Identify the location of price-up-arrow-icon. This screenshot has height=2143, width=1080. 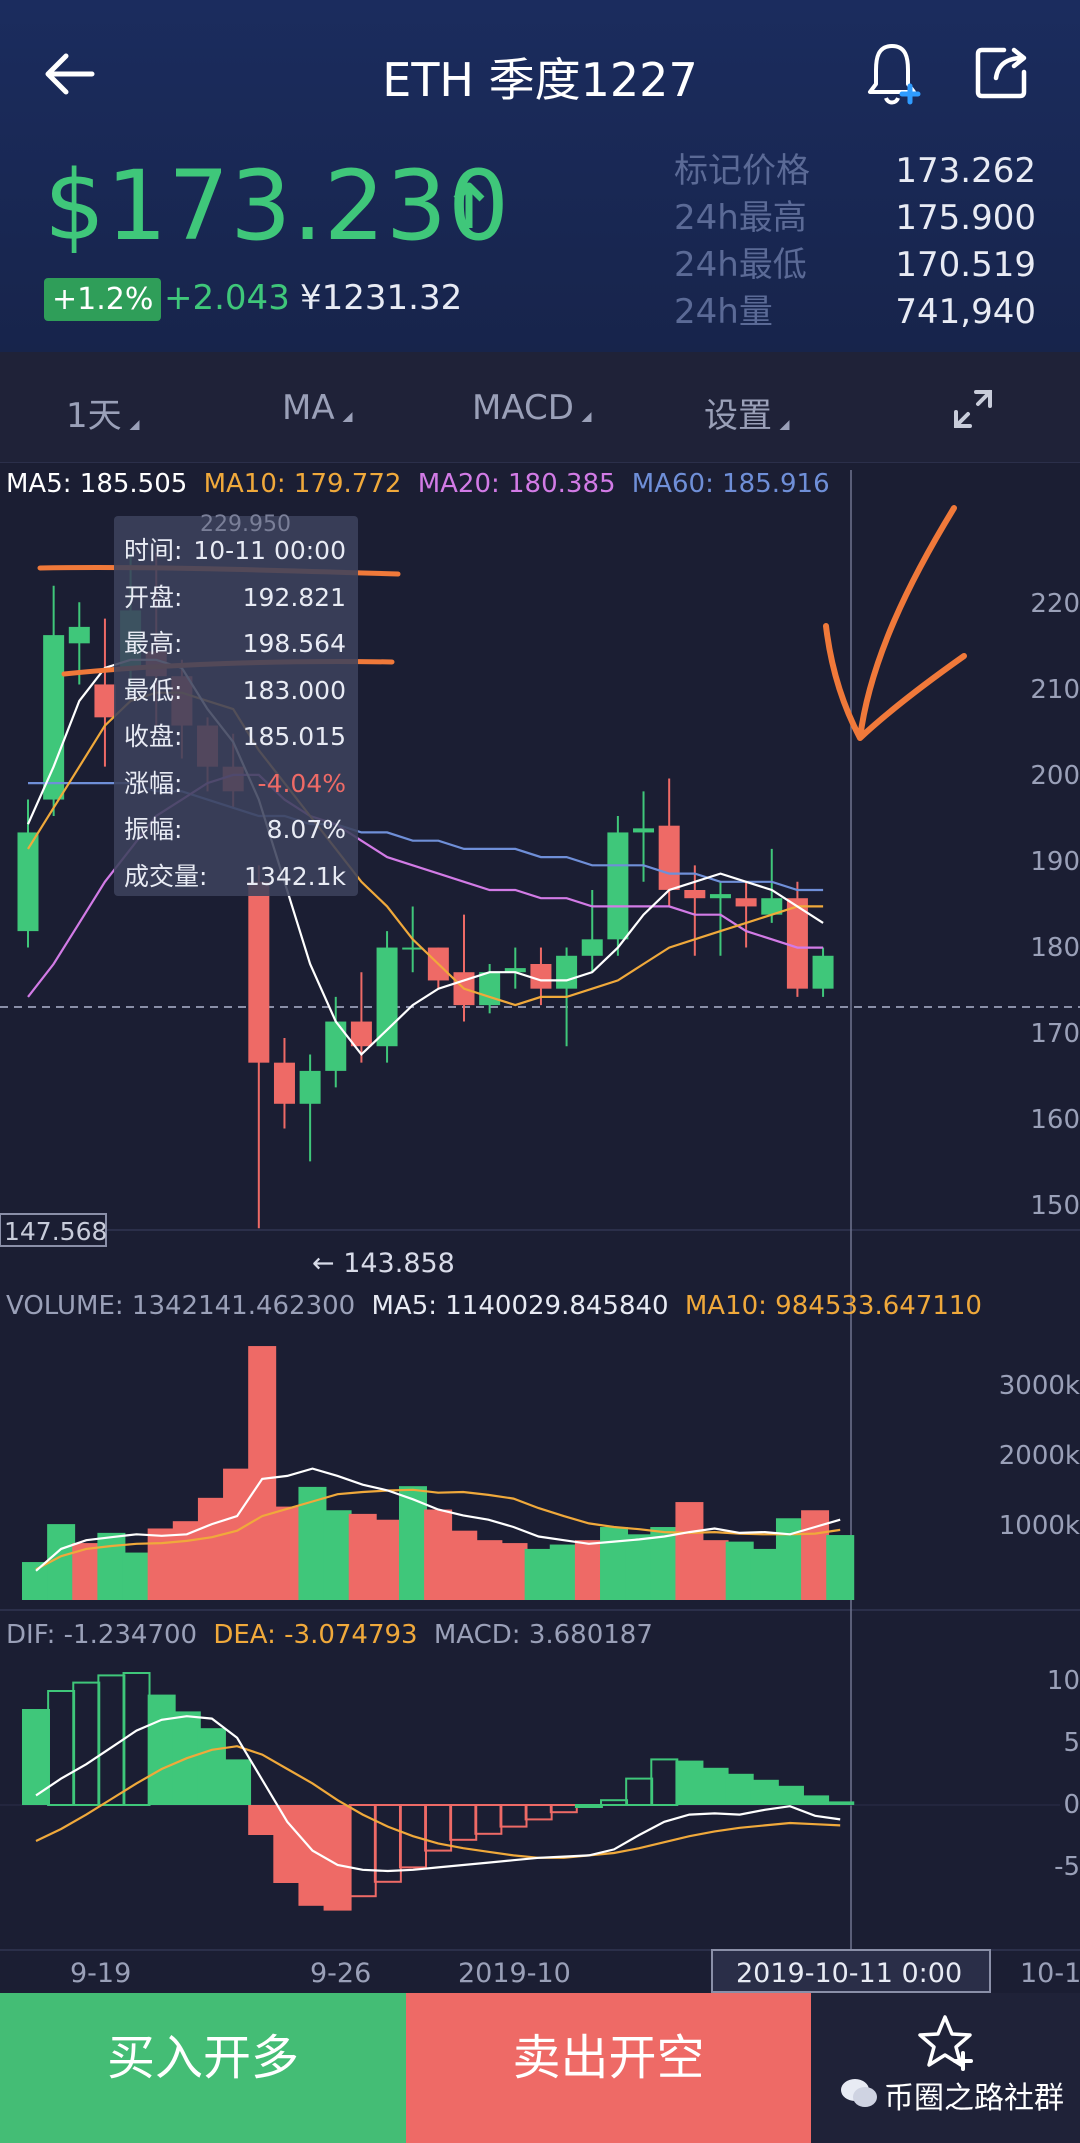
(469, 205).